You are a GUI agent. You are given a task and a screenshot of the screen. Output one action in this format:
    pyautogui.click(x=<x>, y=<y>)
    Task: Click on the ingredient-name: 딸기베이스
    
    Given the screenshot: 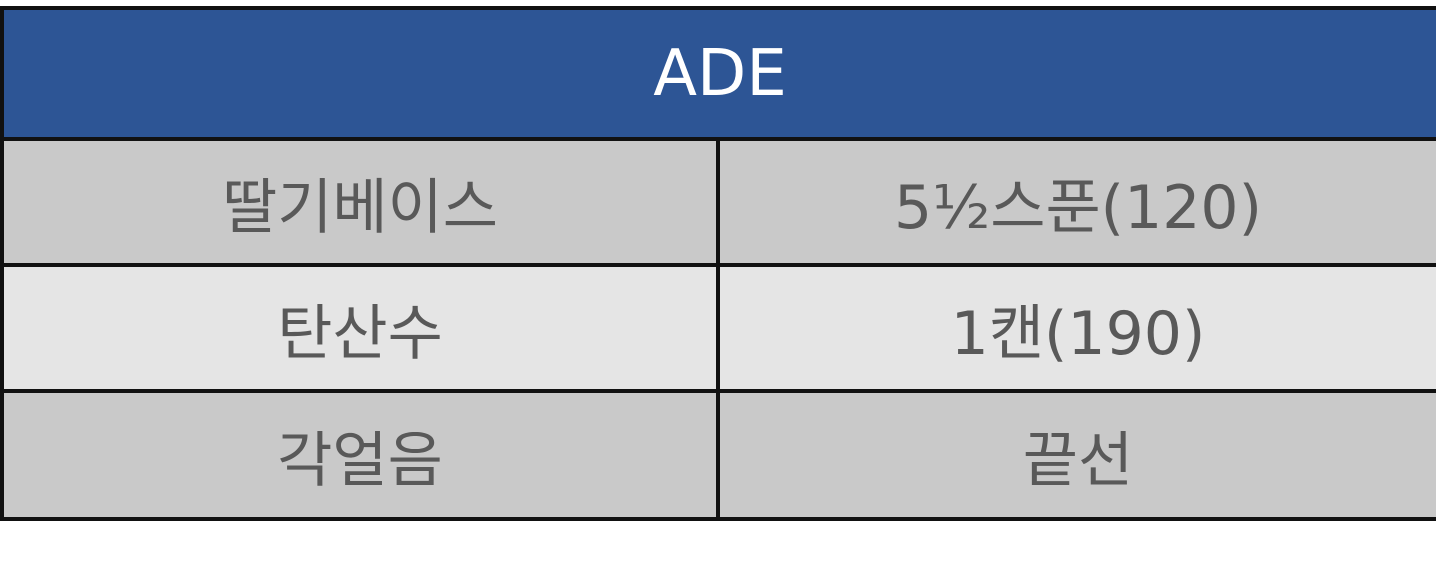 What is the action you would take?
    pyautogui.click(x=360, y=207)
    